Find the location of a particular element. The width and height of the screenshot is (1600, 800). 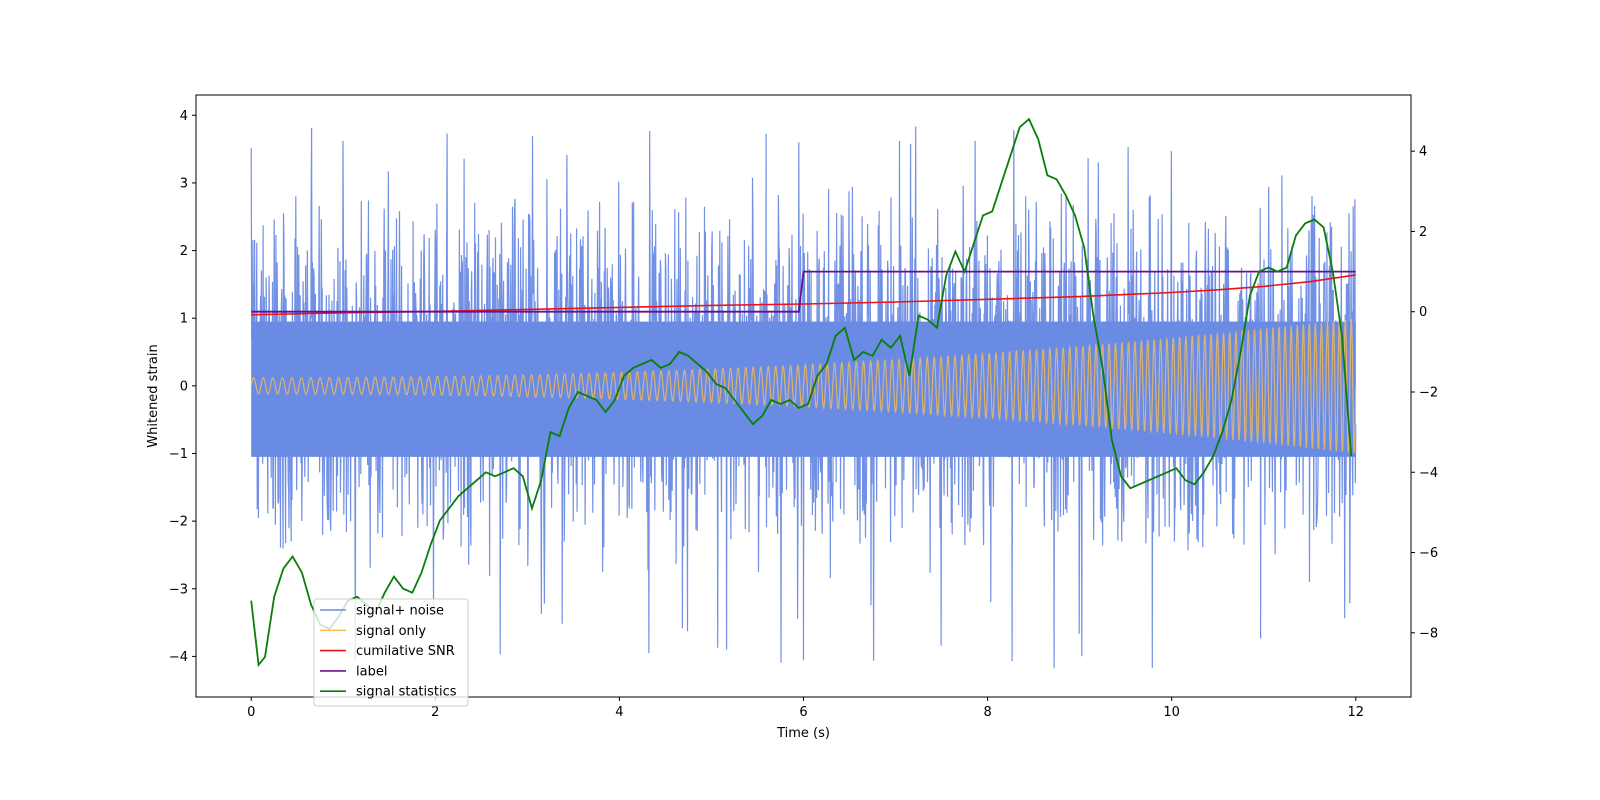

label-line is located at coordinates (803, 291).